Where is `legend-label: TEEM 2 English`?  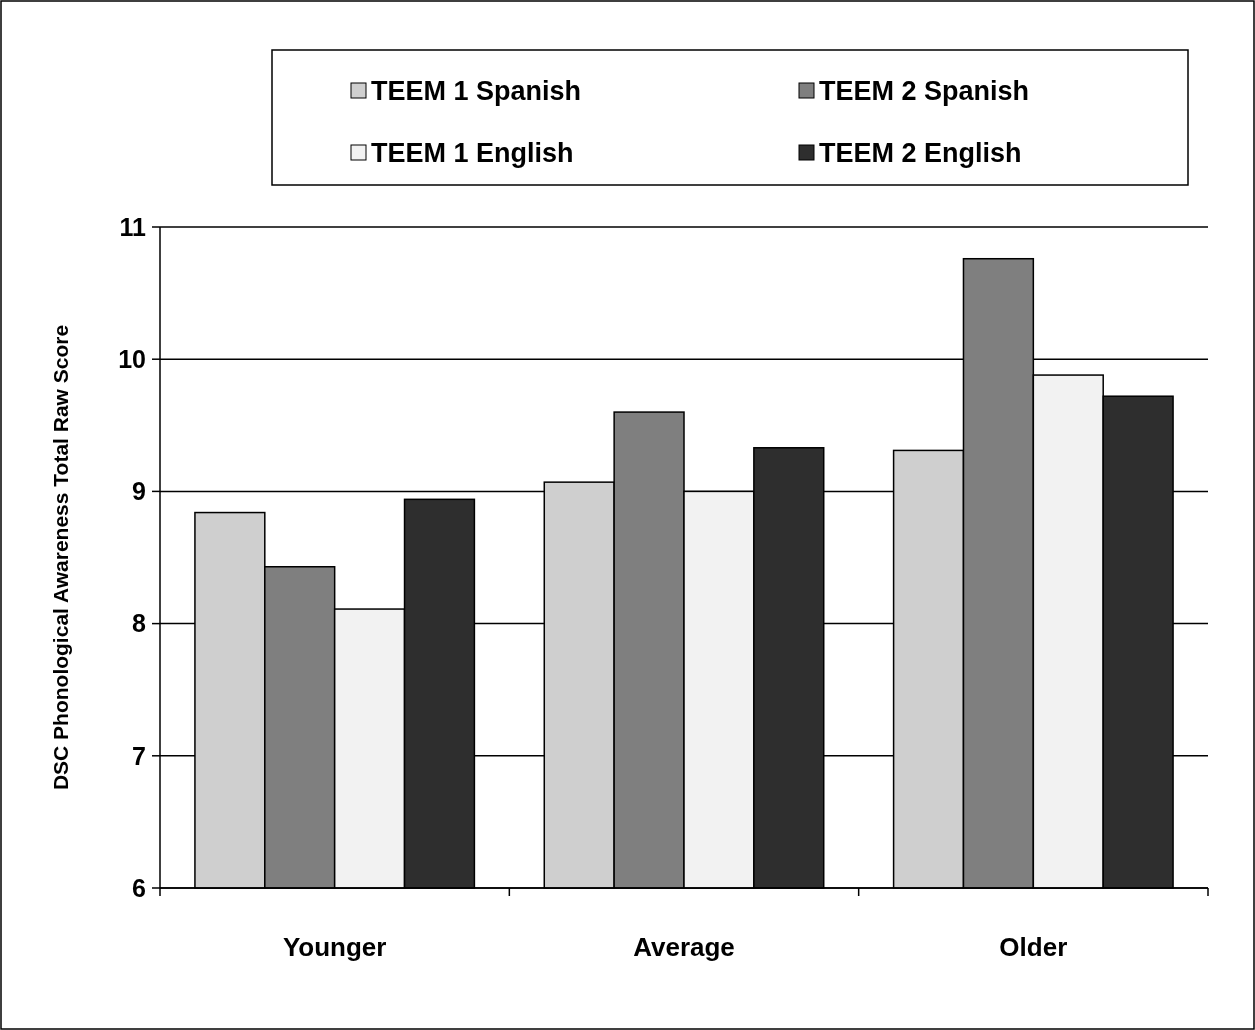 legend-label: TEEM 2 English is located at coordinates (920, 153).